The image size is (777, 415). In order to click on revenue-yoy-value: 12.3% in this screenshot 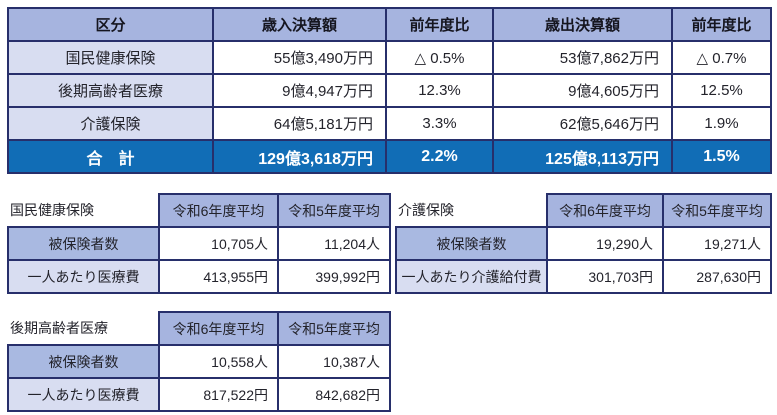, I will do `click(439, 90)`.